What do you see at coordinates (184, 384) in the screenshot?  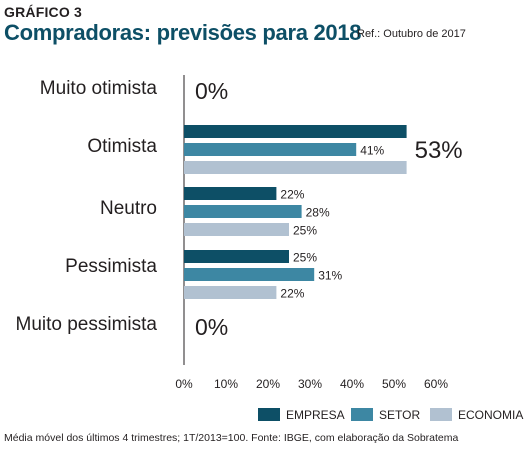 I see `x-tick-label-0: 0%` at bounding box center [184, 384].